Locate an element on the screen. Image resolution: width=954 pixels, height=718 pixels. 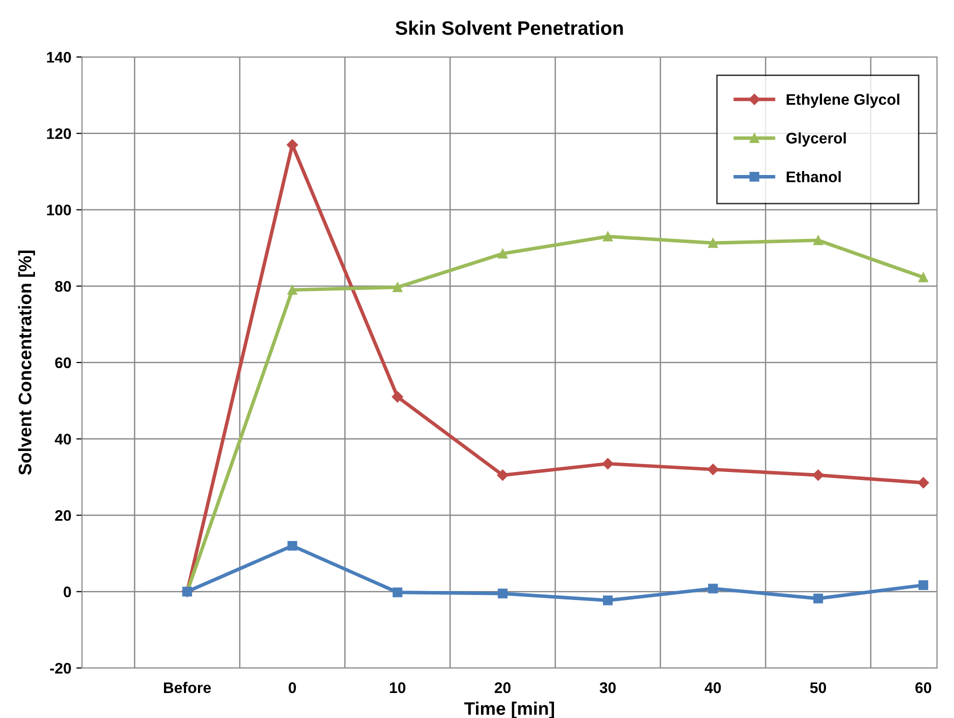
y-tick-label: -20 is located at coordinates (60, 668).